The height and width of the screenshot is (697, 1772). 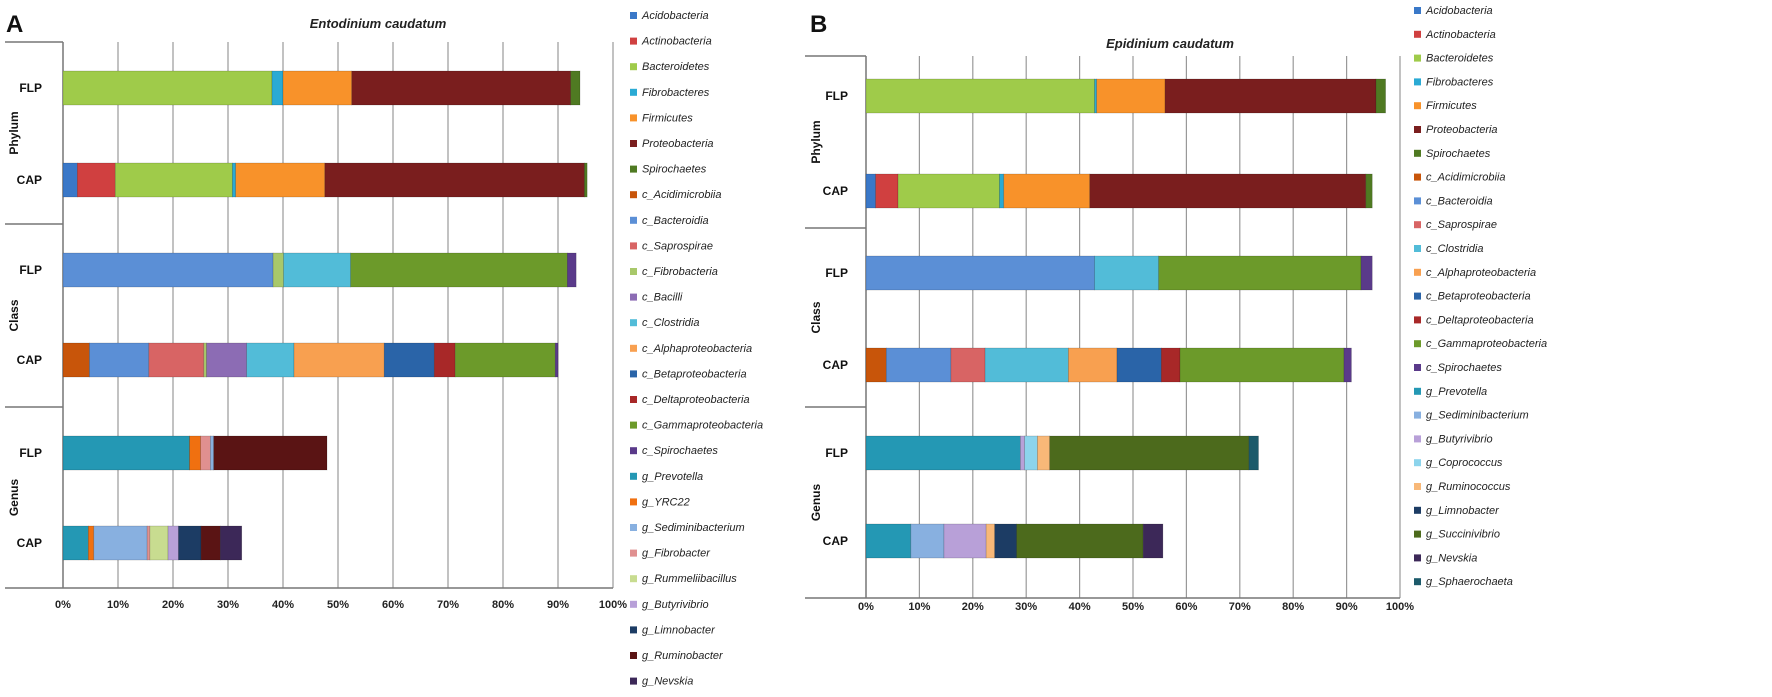 What do you see at coordinates (1480, 320) in the screenshot?
I see `legend-label: c_Deltaproteobacteria` at bounding box center [1480, 320].